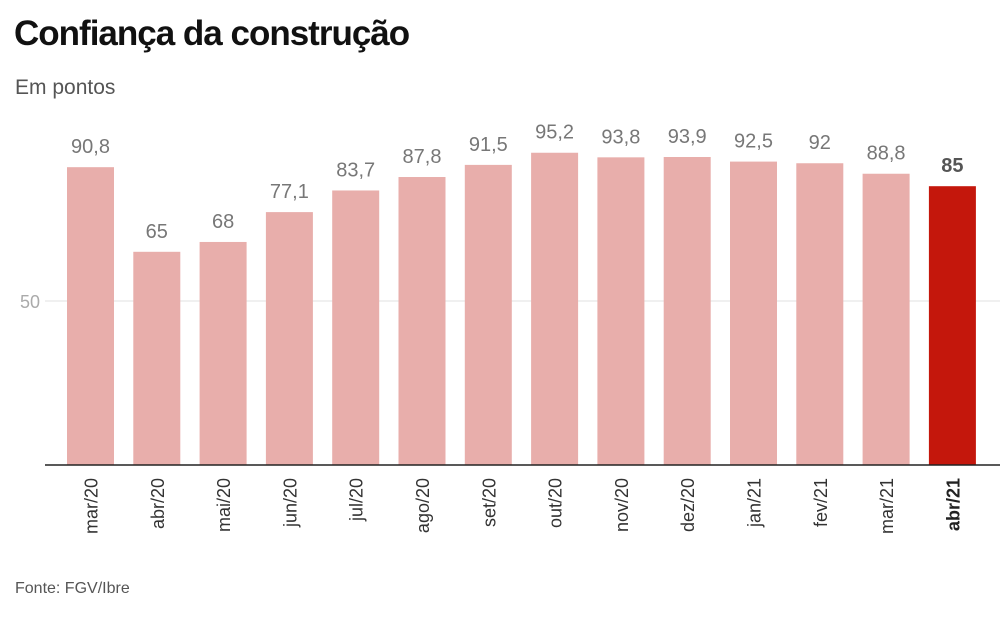 This screenshot has width=1008, height=632. I want to click on chart-subtitle: Em pontos, so click(65, 87).